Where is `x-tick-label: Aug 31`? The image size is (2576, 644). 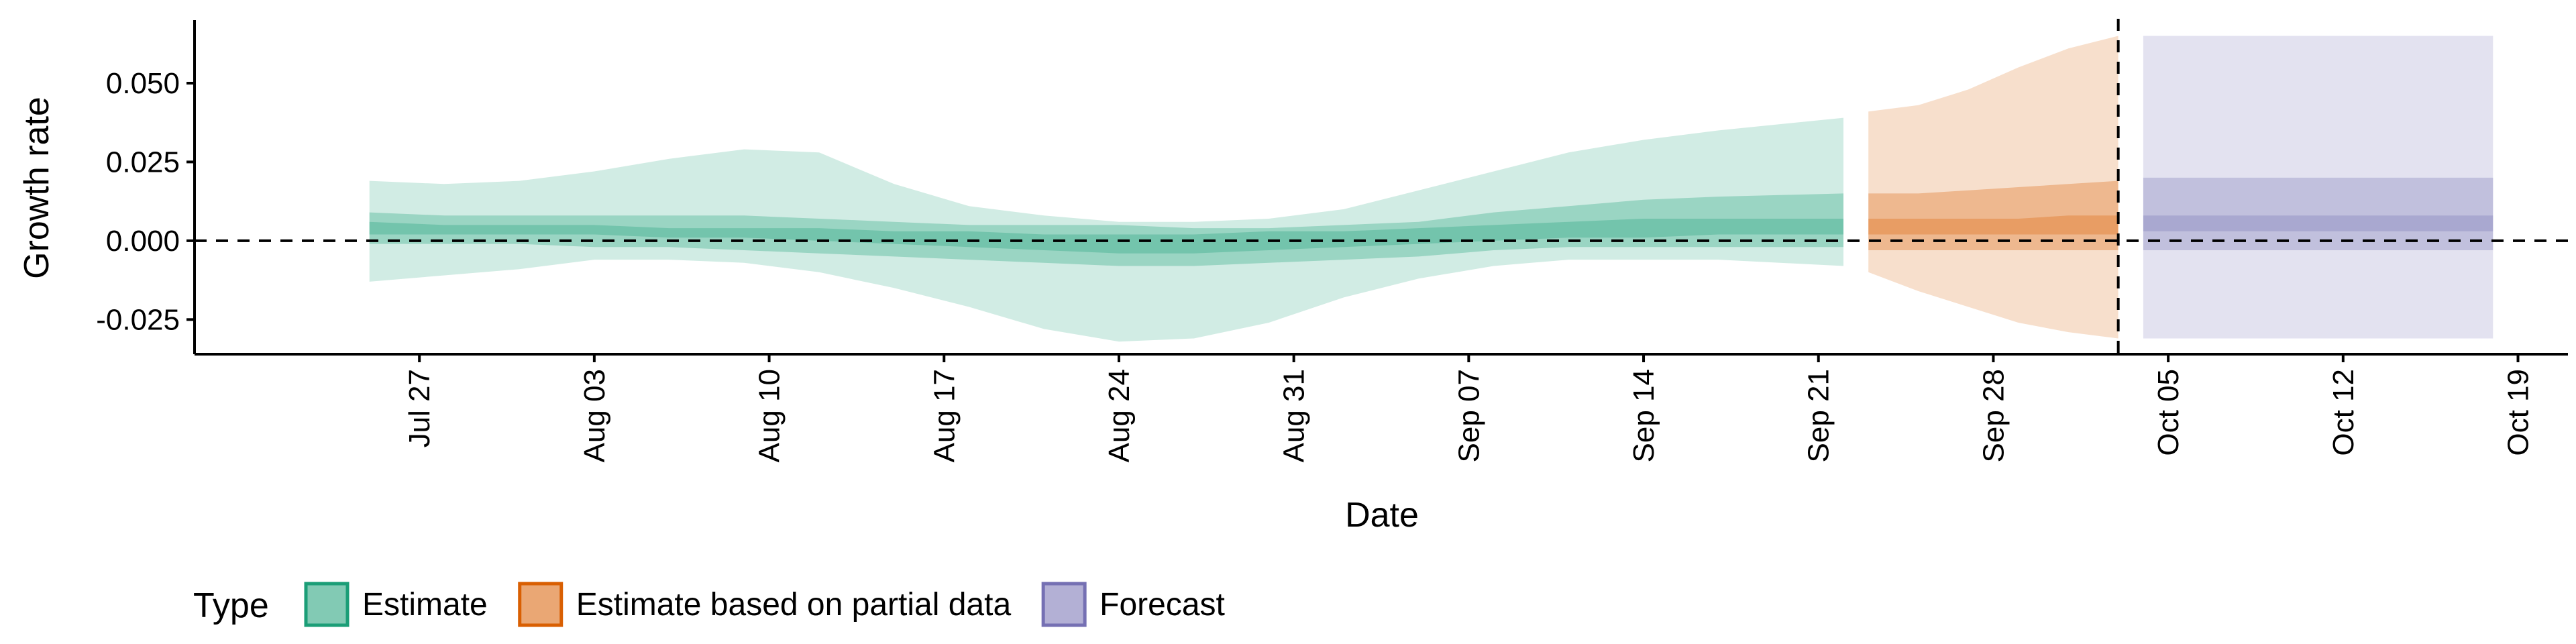 x-tick-label: Aug 31 is located at coordinates (1294, 415).